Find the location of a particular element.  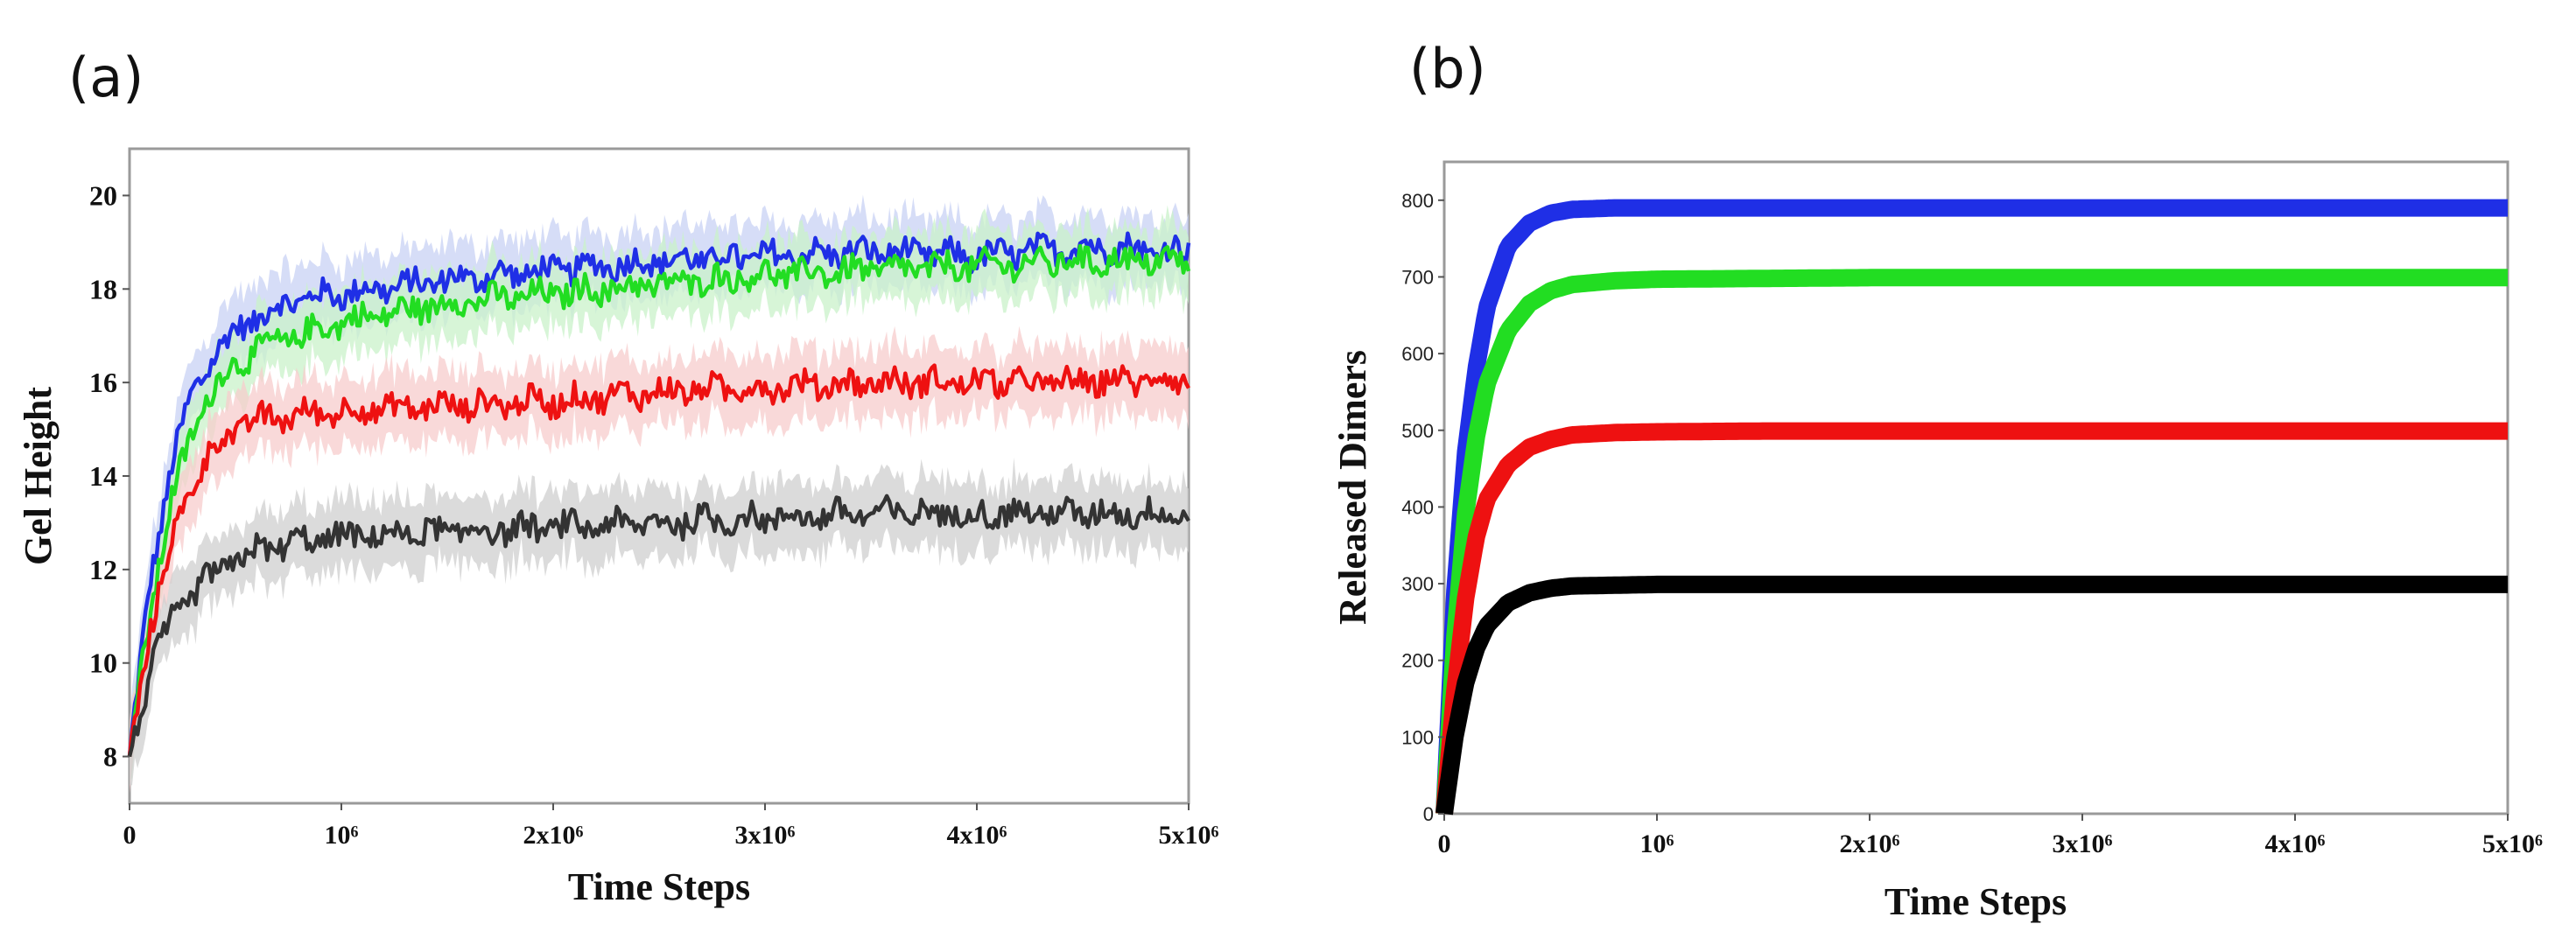

y-tick-label-a: 20 is located at coordinates (103, 195).